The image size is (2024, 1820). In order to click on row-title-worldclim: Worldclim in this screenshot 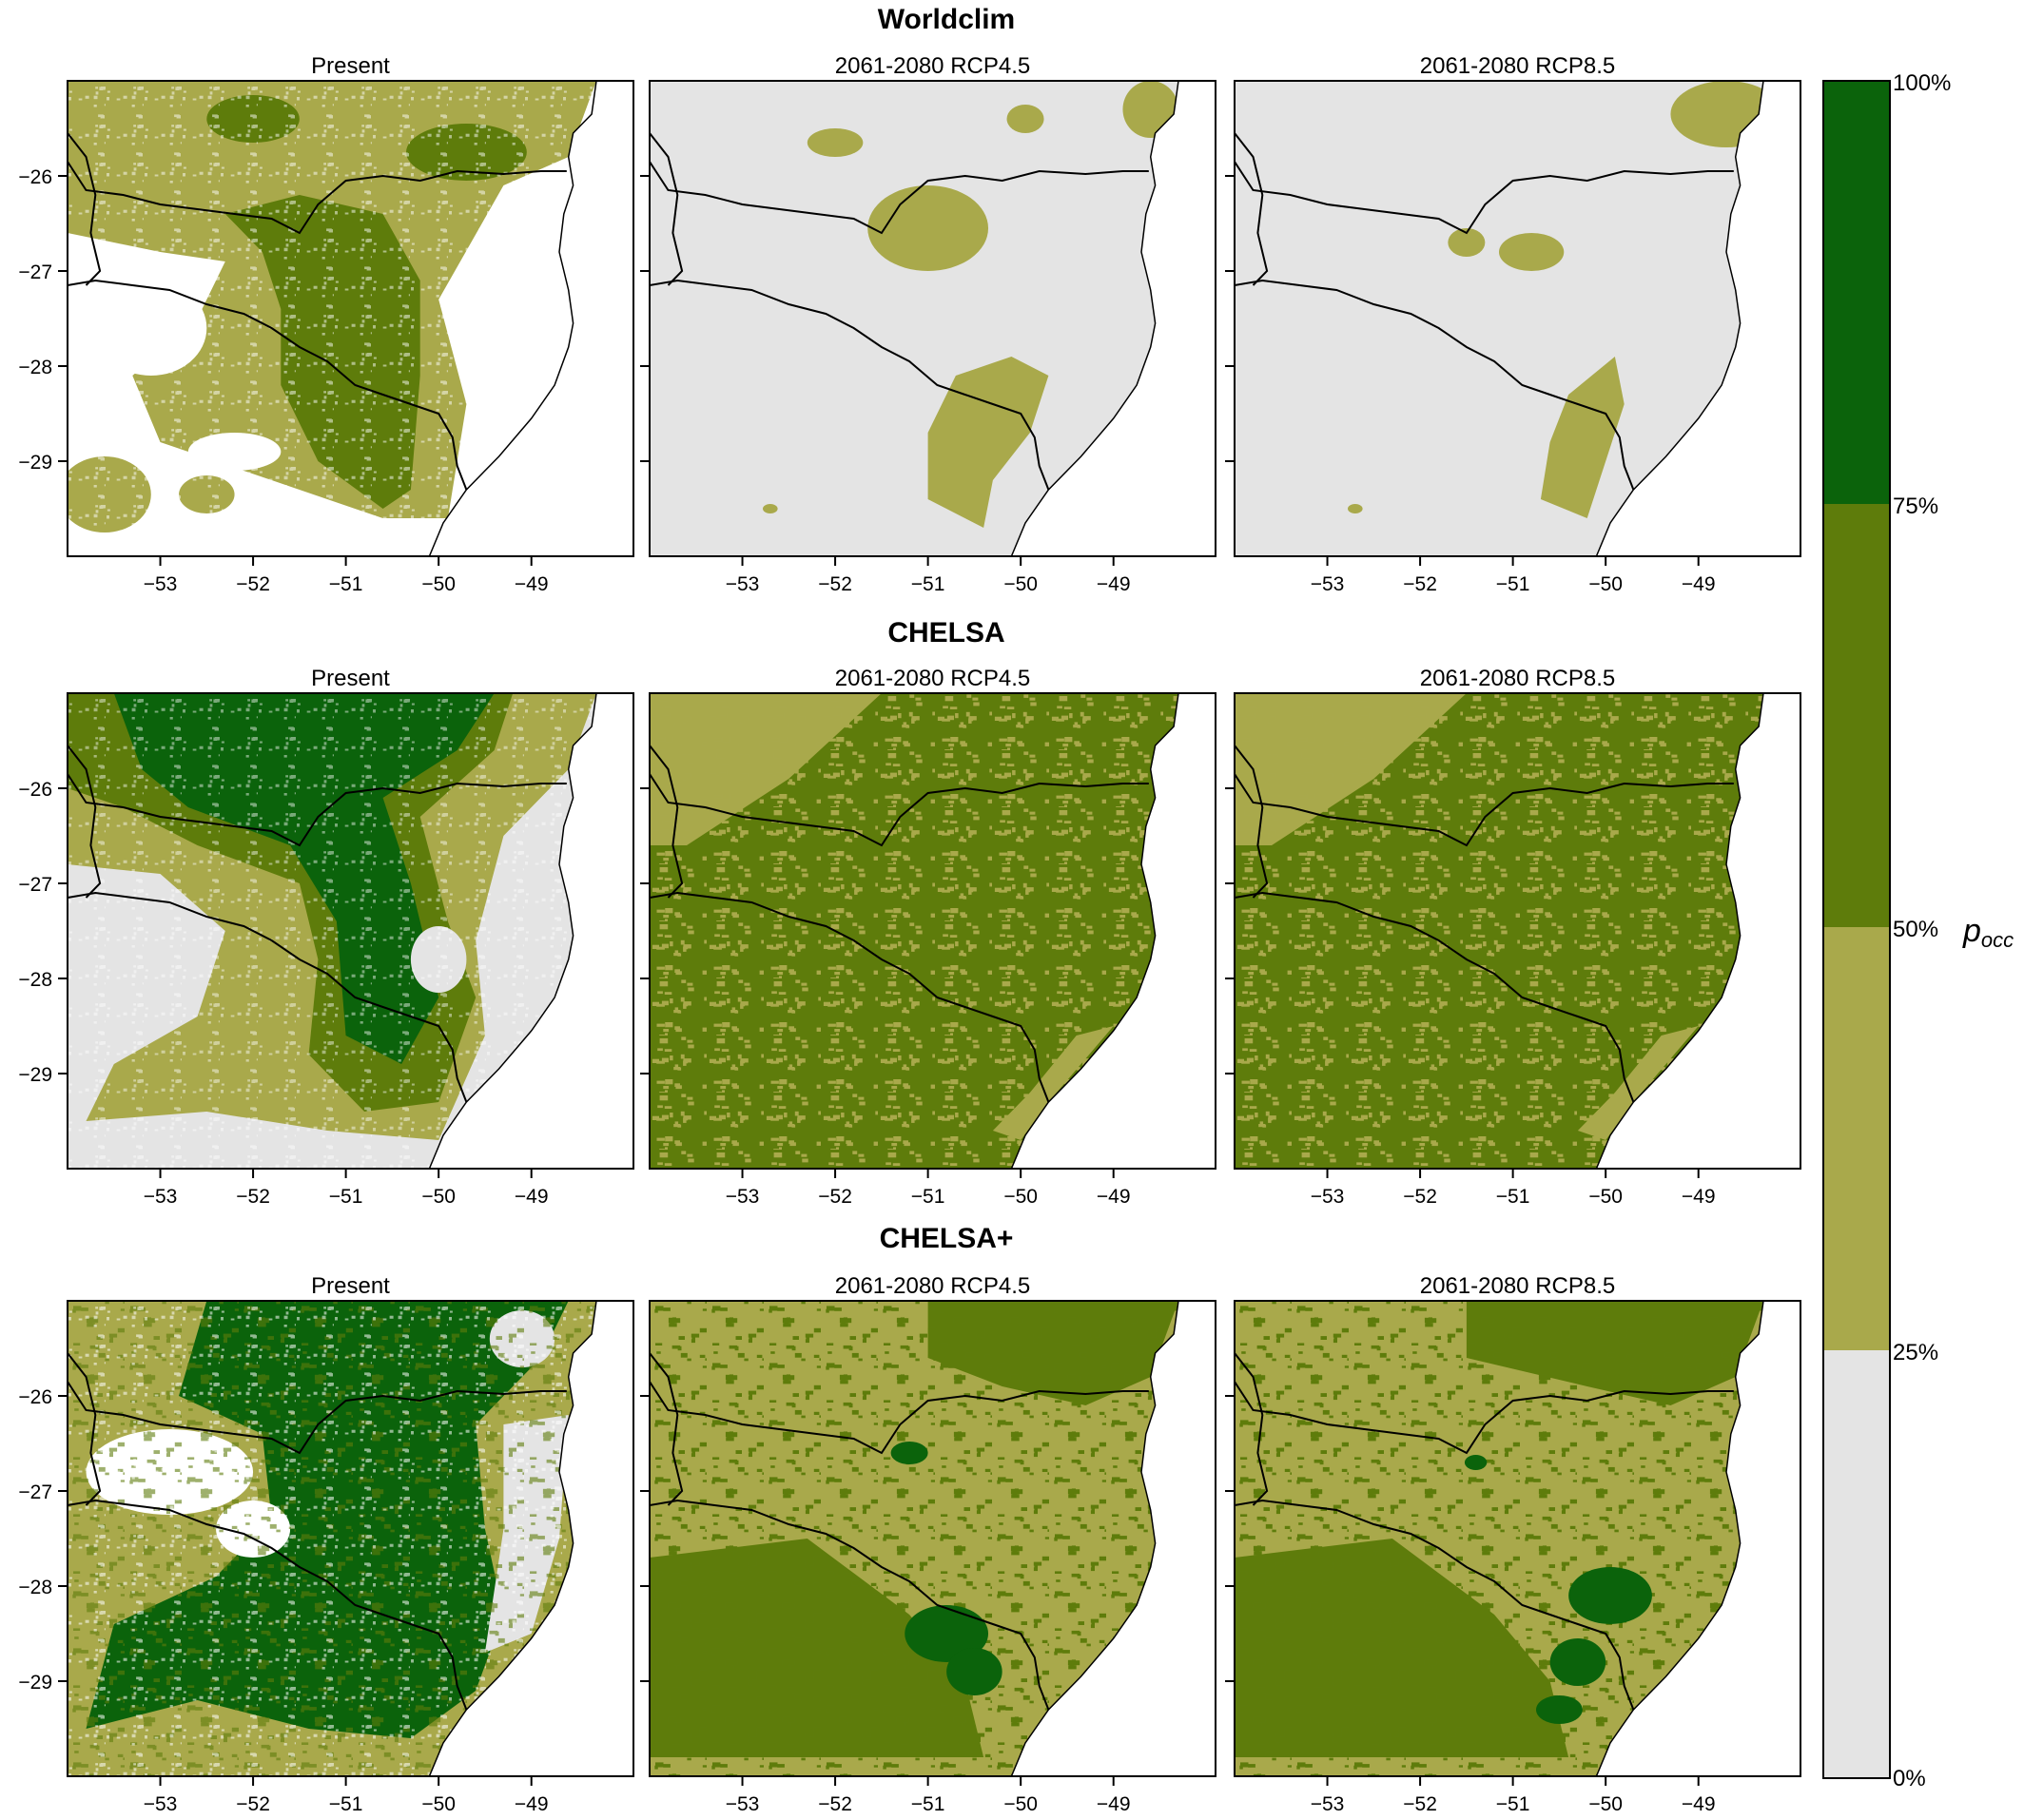, I will do `click(946, 19)`.